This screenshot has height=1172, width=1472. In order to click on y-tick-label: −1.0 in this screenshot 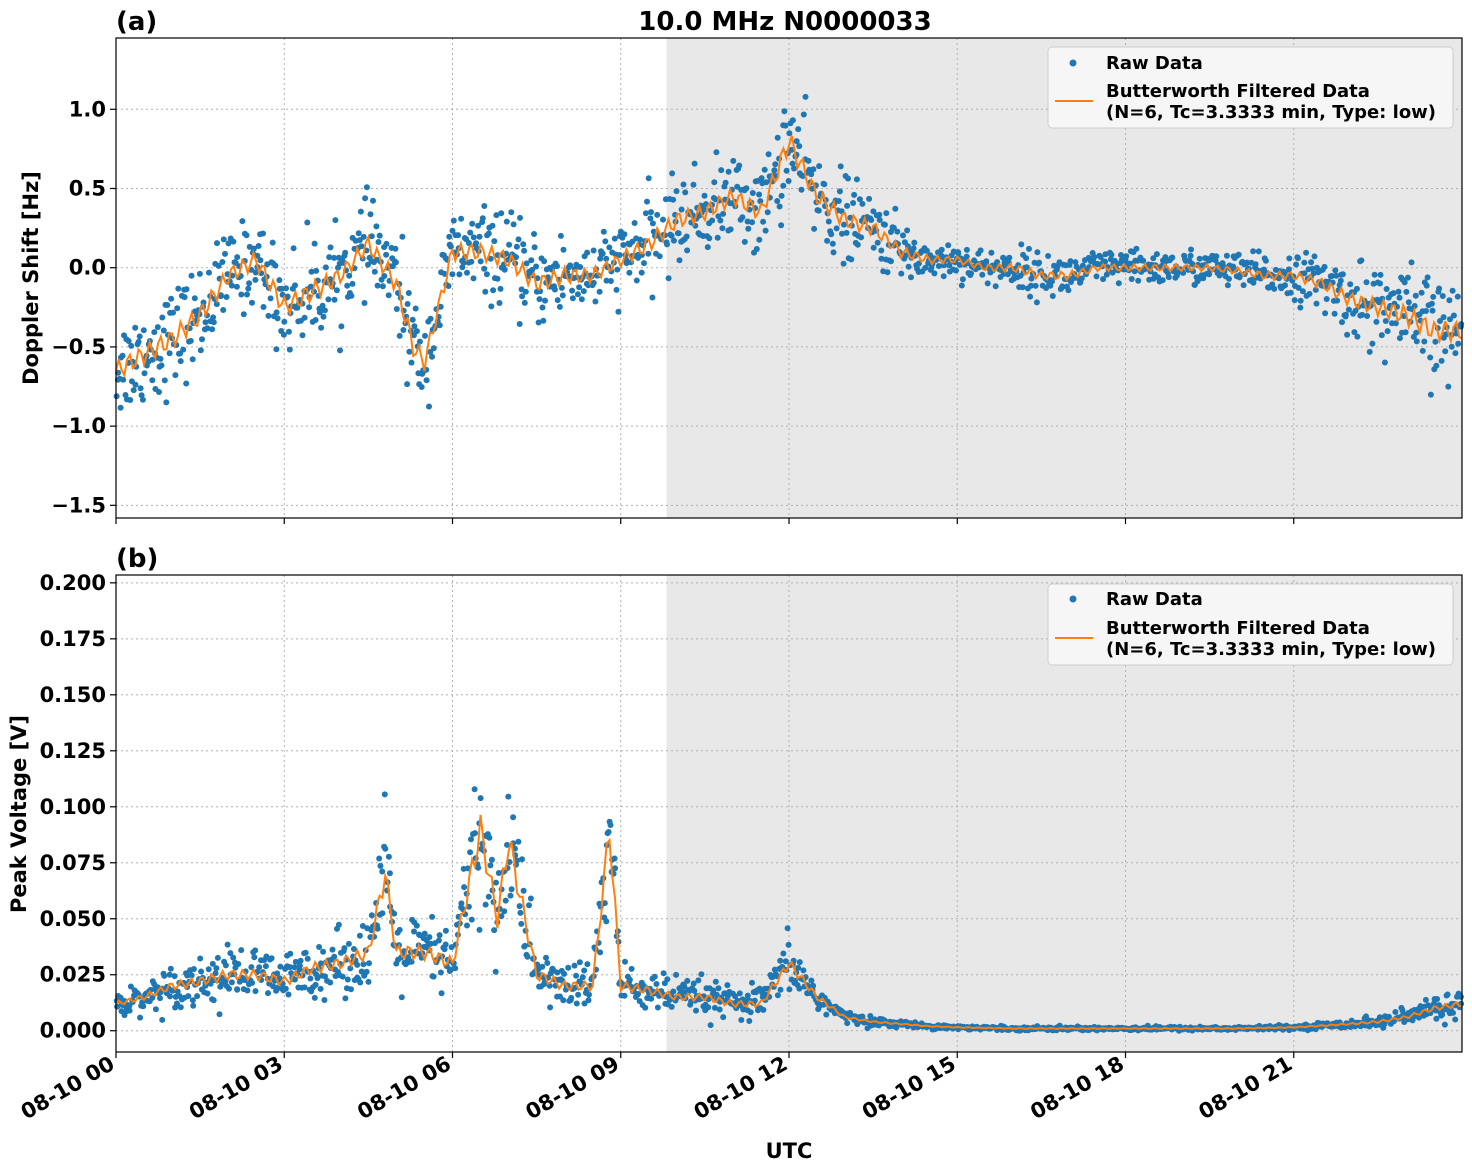, I will do `click(78, 426)`.